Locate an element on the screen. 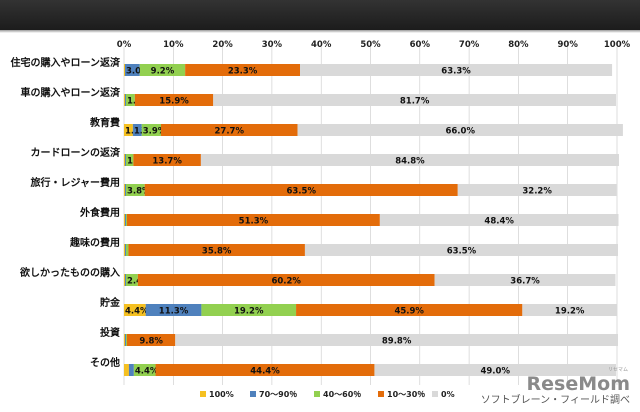 The width and height of the screenshot is (640, 412). x-tick-label: 70% is located at coordinates (469, 45).